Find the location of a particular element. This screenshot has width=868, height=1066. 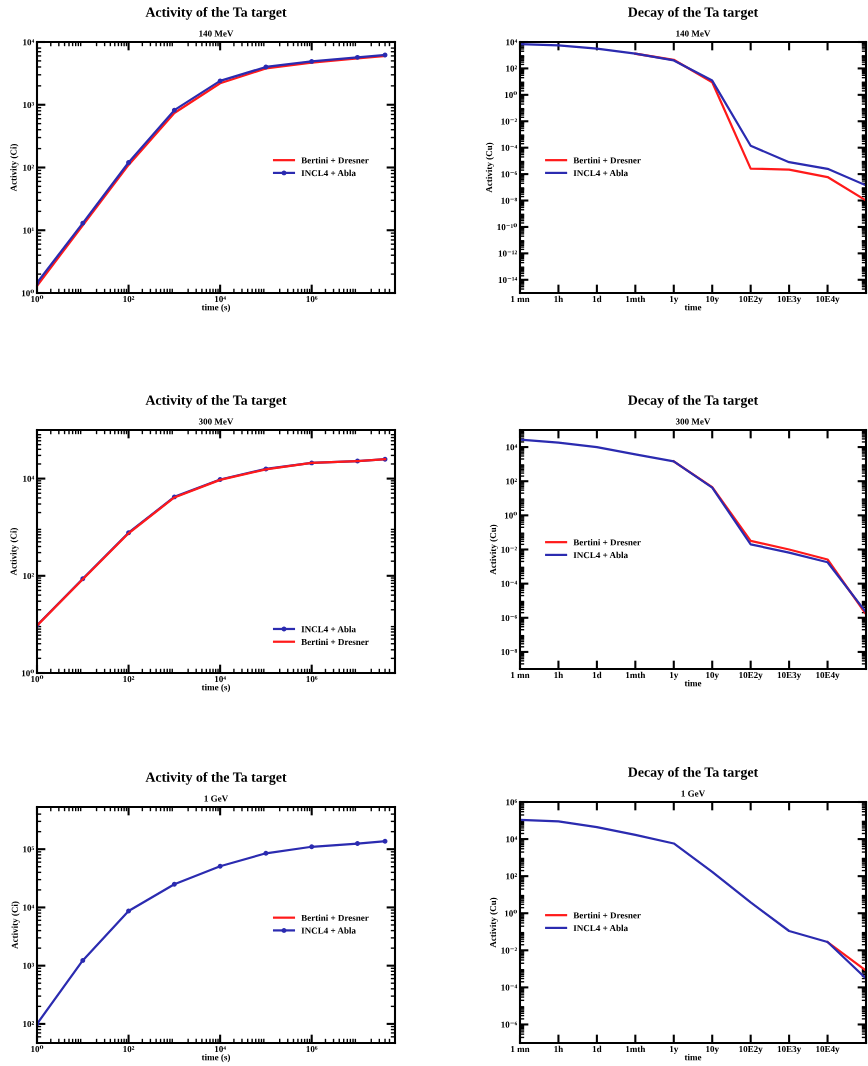

y-tick-label: 10⁻¹⁰ is located at coordinates (507, 227).